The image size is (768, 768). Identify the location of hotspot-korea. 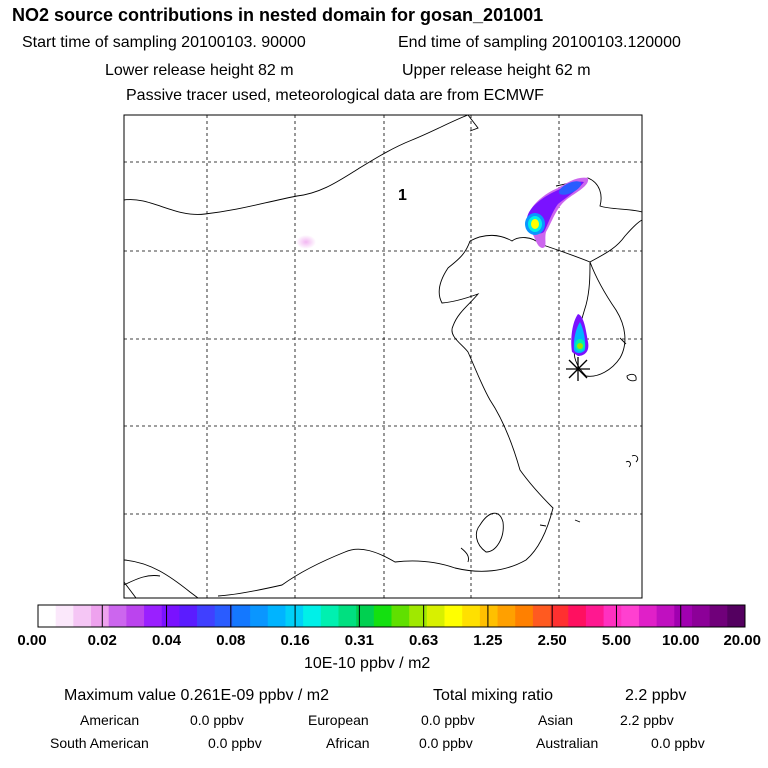
(580, 335).